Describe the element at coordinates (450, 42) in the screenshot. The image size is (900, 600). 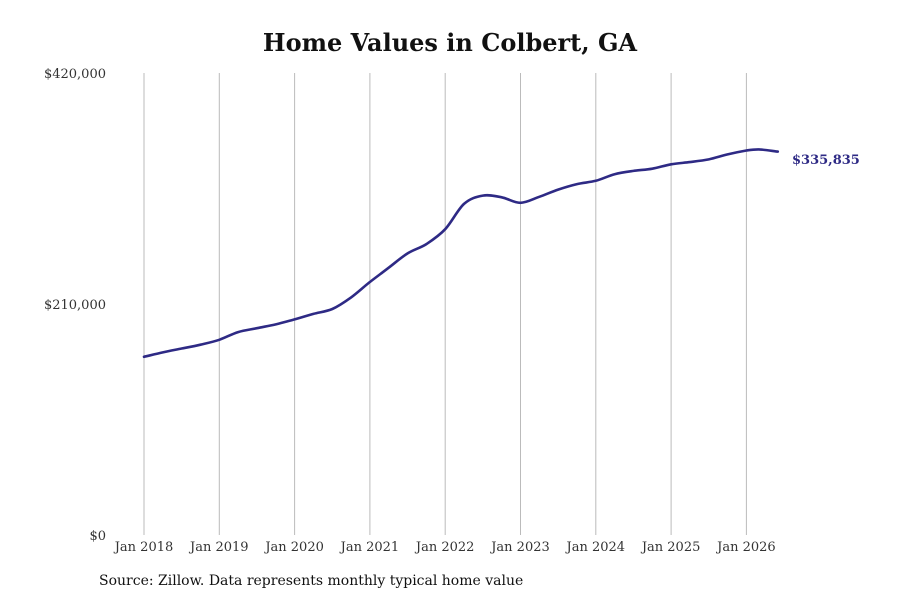
I see `chart-title: Home Values in Colbert, GA` at that location.